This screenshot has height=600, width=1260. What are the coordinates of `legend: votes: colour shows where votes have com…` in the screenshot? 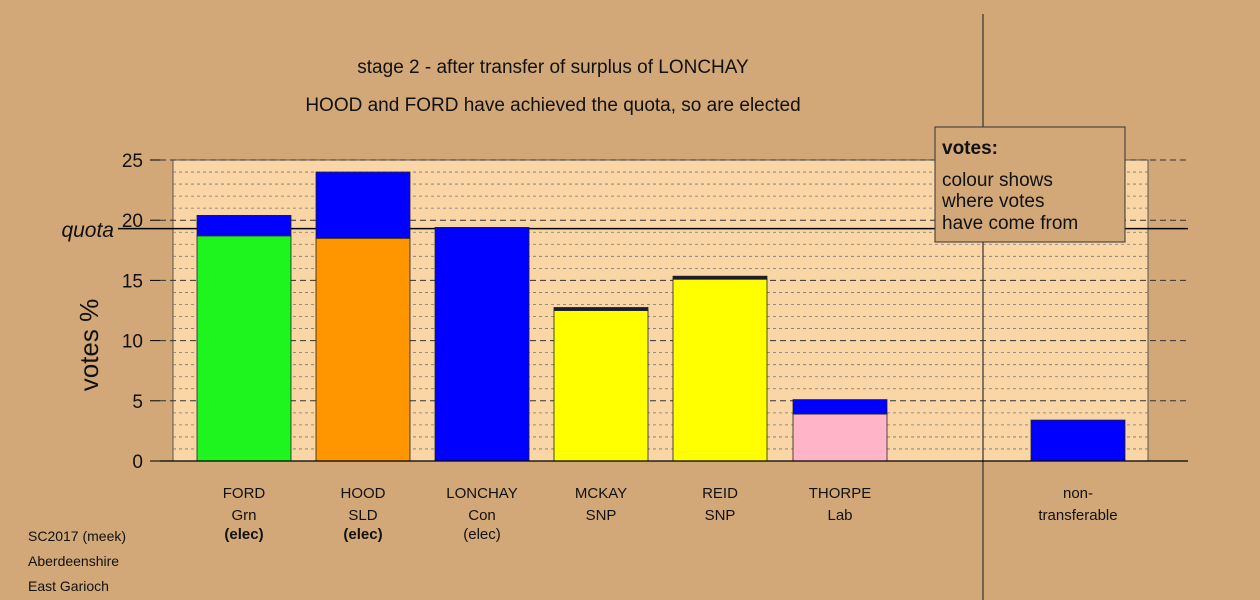 It's located at (1030, 184).